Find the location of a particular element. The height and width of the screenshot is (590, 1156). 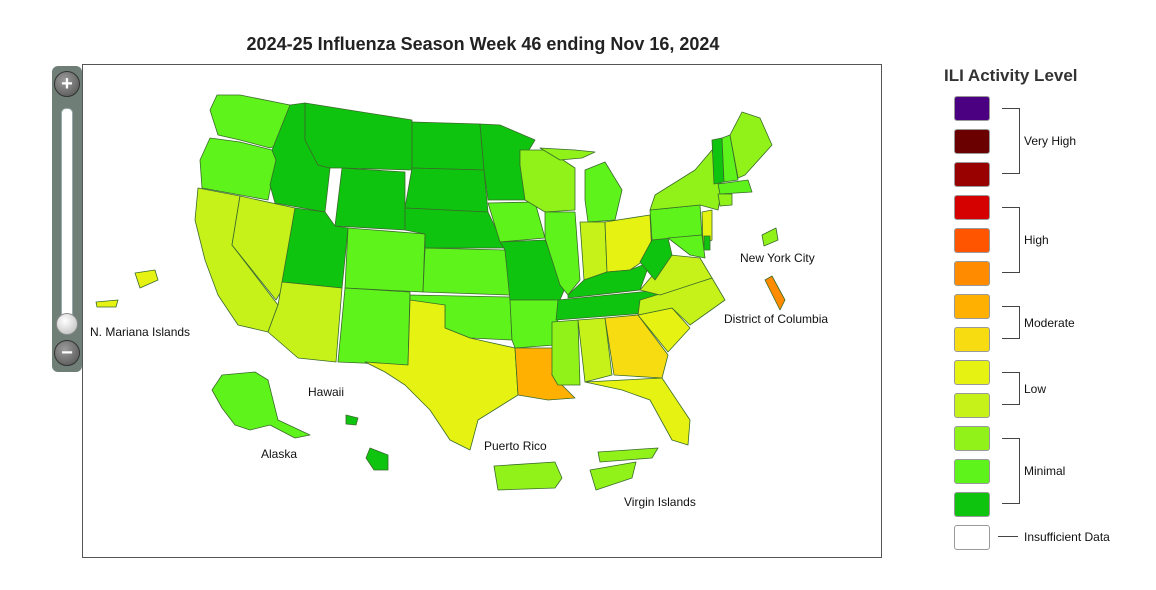

bracket-high is located at coordinates (1011, 240).